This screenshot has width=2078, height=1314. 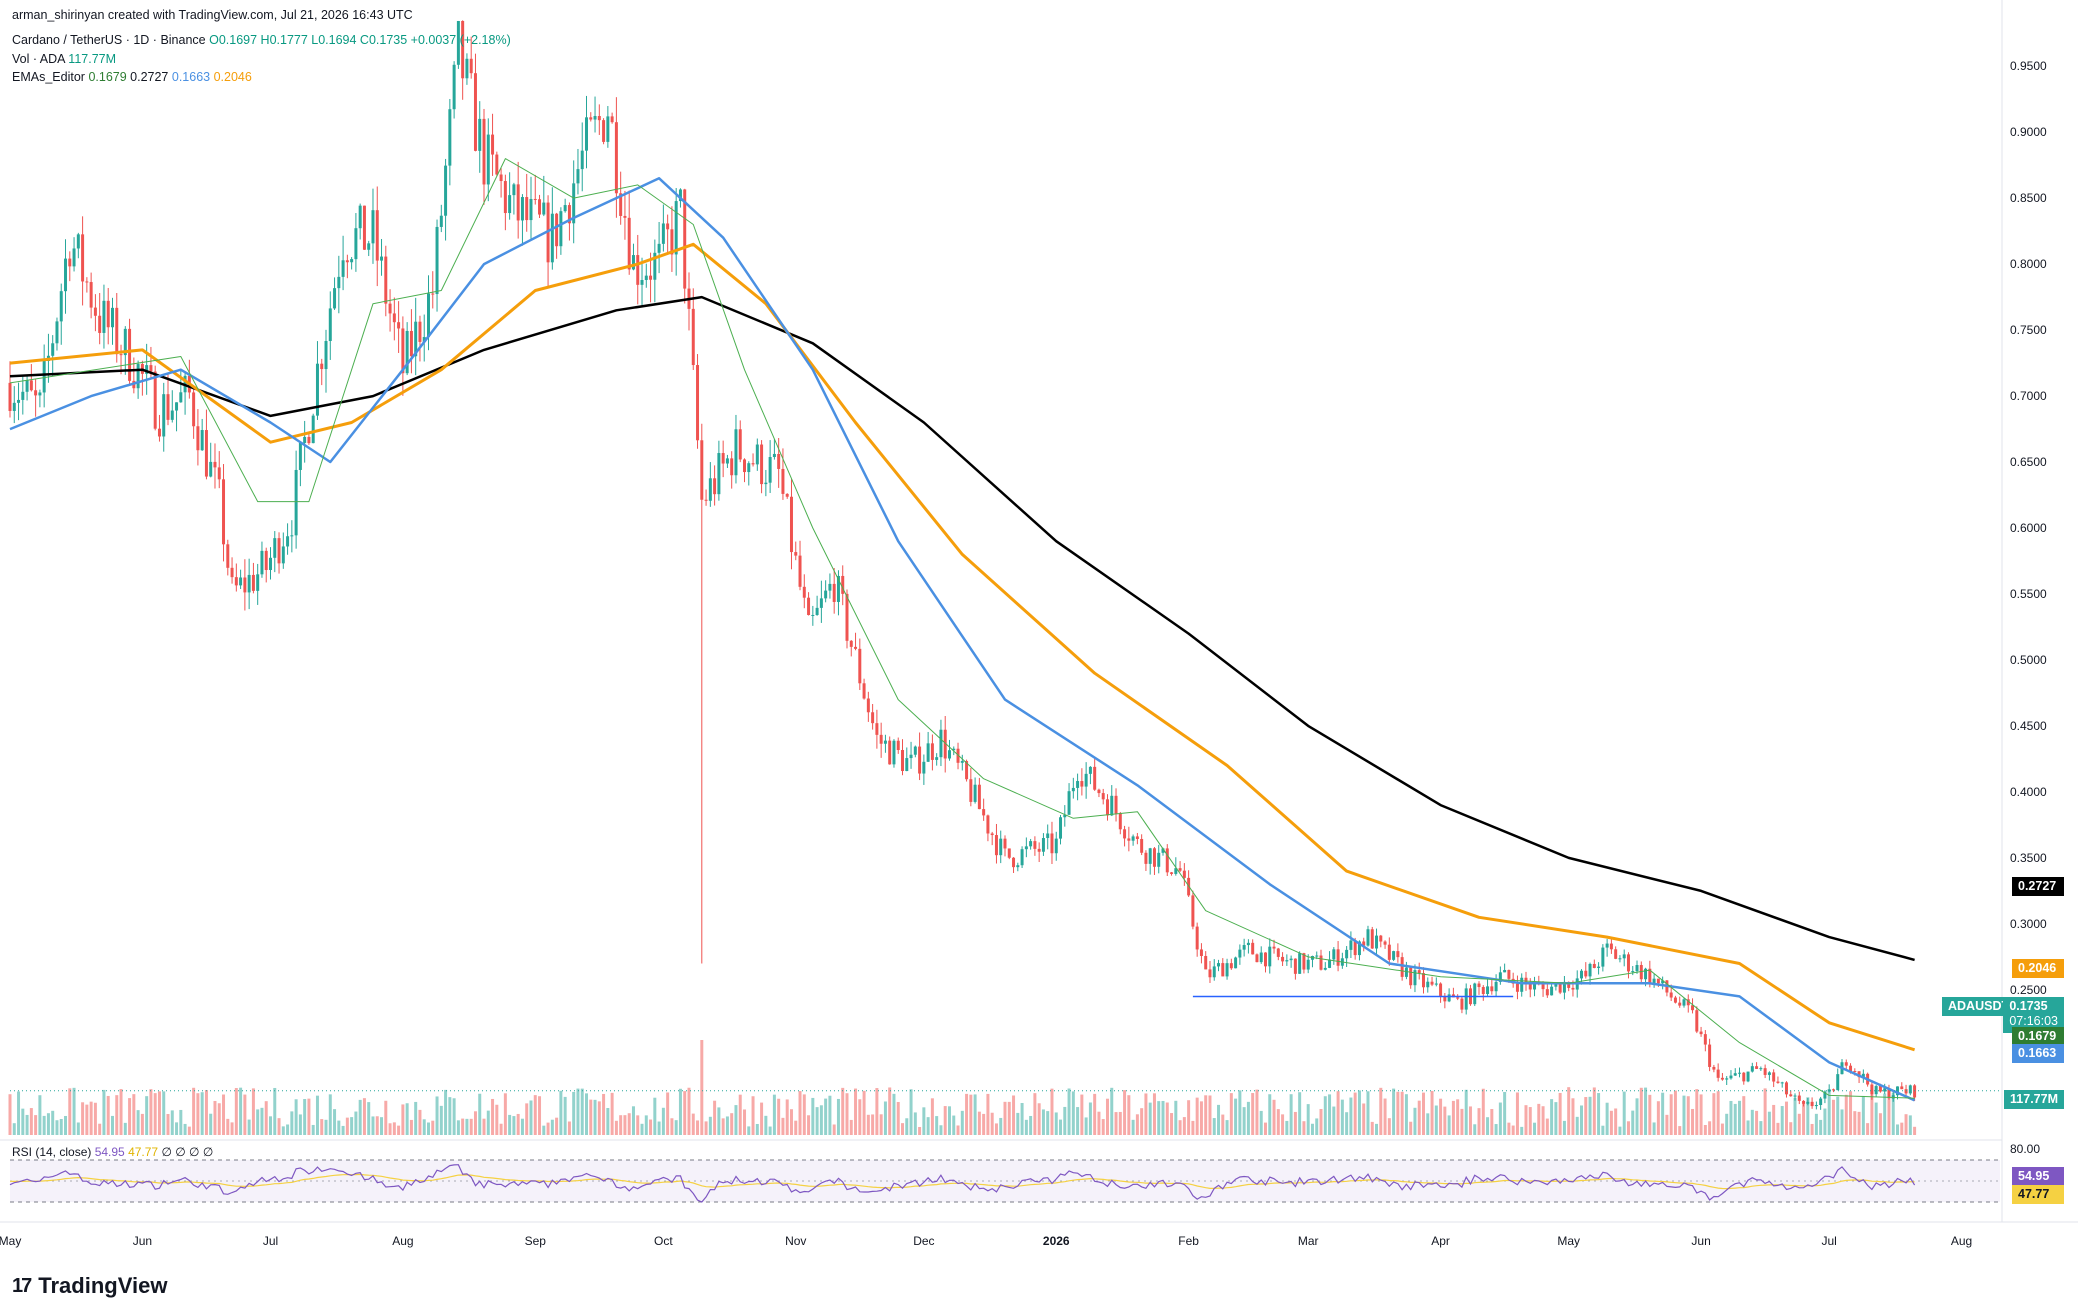 I want to click on legend-ema100: 0.2046, so click(x=232, y=77).